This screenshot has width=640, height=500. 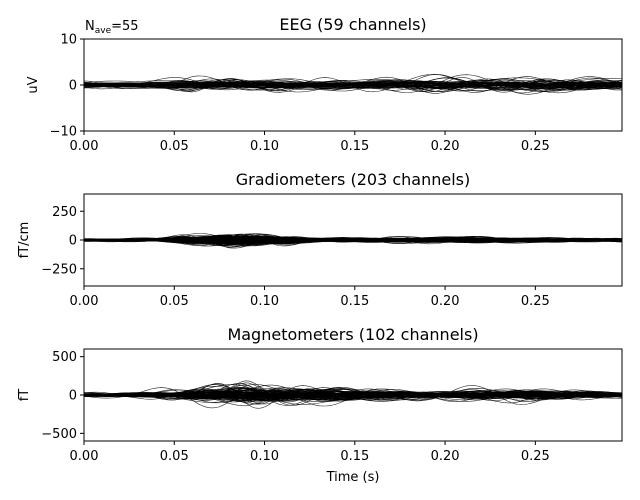 What do you see at coordinates (84, 301) in the screenshot?
I see `grad-xtick-label: 0.00` at bounding box center [84, 301].